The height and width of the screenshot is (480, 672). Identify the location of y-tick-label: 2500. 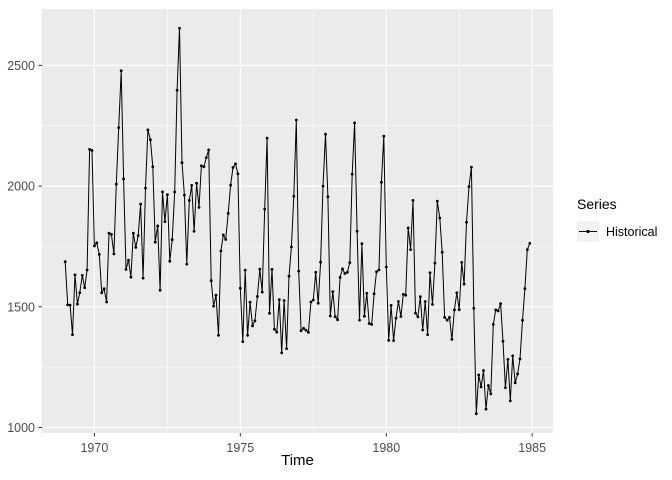
(21, 66).